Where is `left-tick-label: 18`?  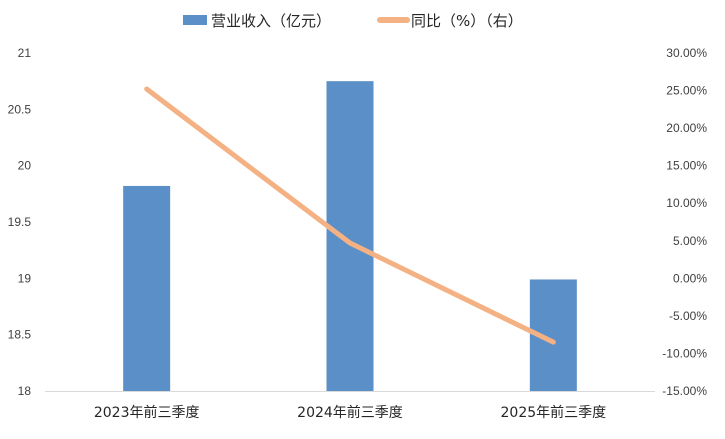 left-tick-label: 18 is located at coordinates (25, 391).